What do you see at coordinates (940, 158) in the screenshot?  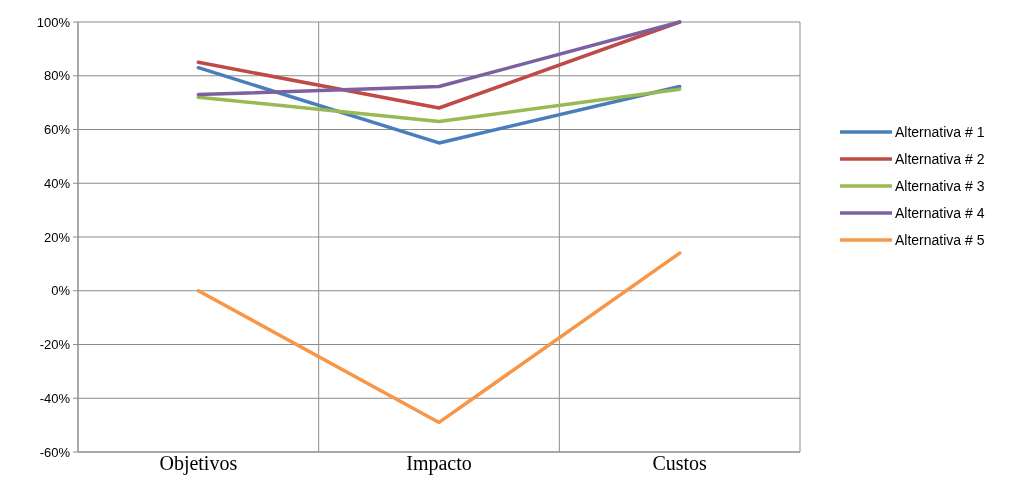 I see `legend-label: Alternativa # 2` at bounding box center [940, 158].